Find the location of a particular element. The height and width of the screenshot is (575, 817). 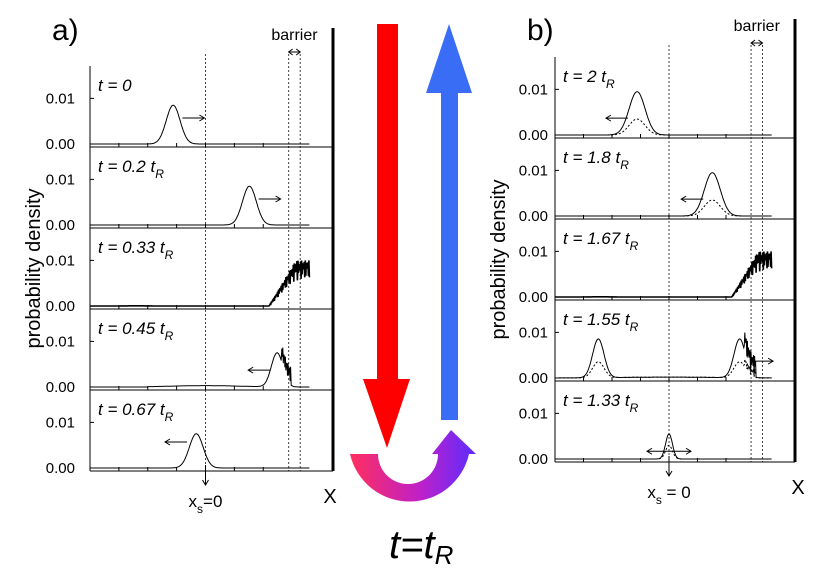

time-label: t = 0.45 tR is located at coordinates (136, 331).